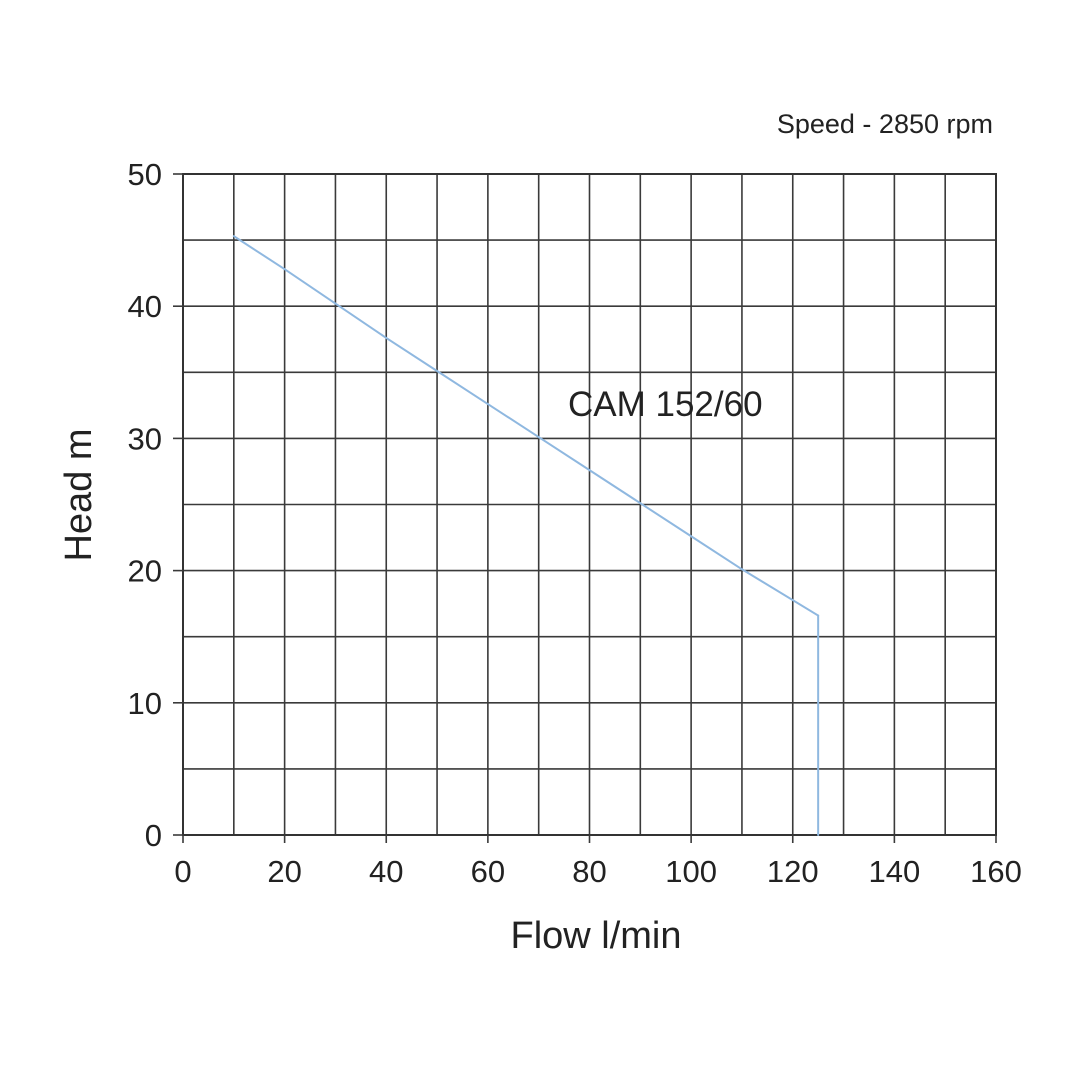 This screenshot has height=1085, width=1079. Describe the element at coordinates (145, 703) in the screenshot. I see `y-tick-label: 10` at that location.